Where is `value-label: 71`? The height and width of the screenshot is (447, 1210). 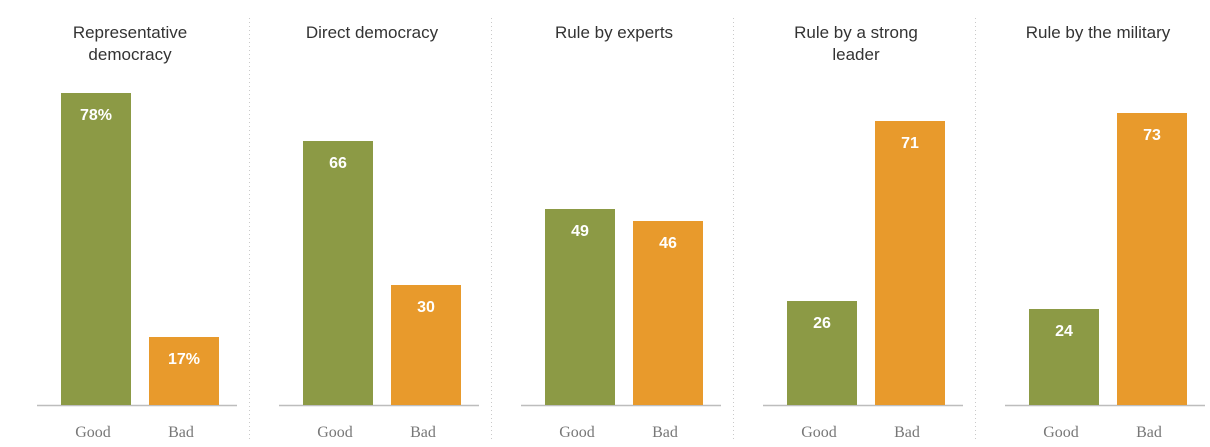
value-label: 71 is located at coordinates (910, 143).